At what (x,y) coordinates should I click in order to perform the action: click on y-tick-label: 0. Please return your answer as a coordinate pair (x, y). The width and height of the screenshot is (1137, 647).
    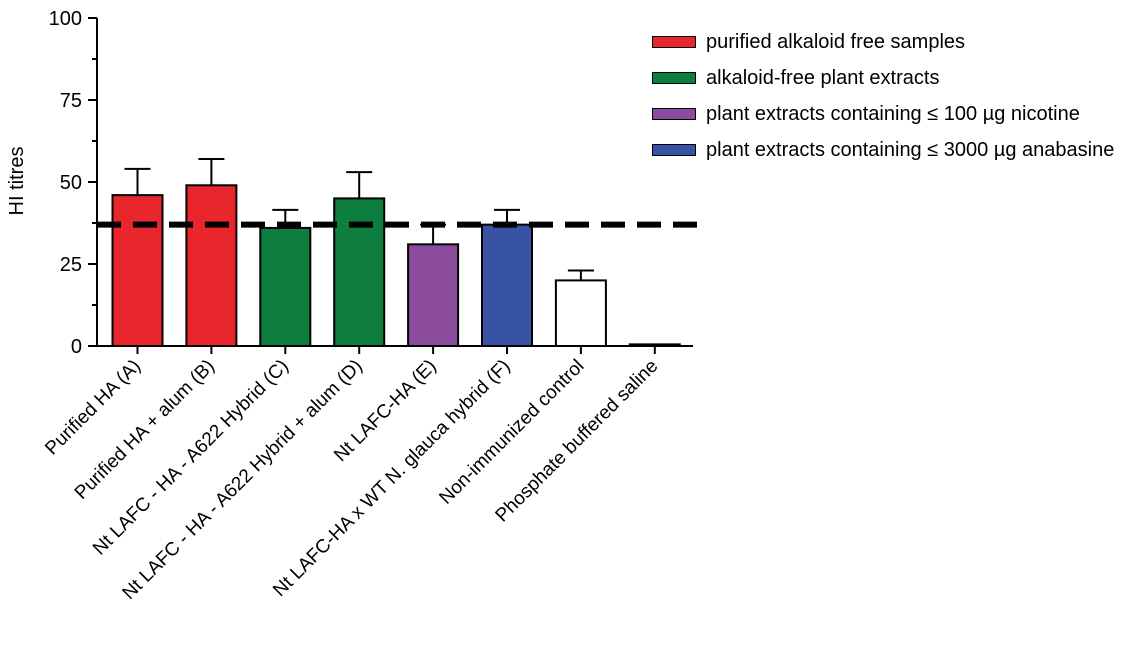
    Looking at the image, I should click on (76, 347).